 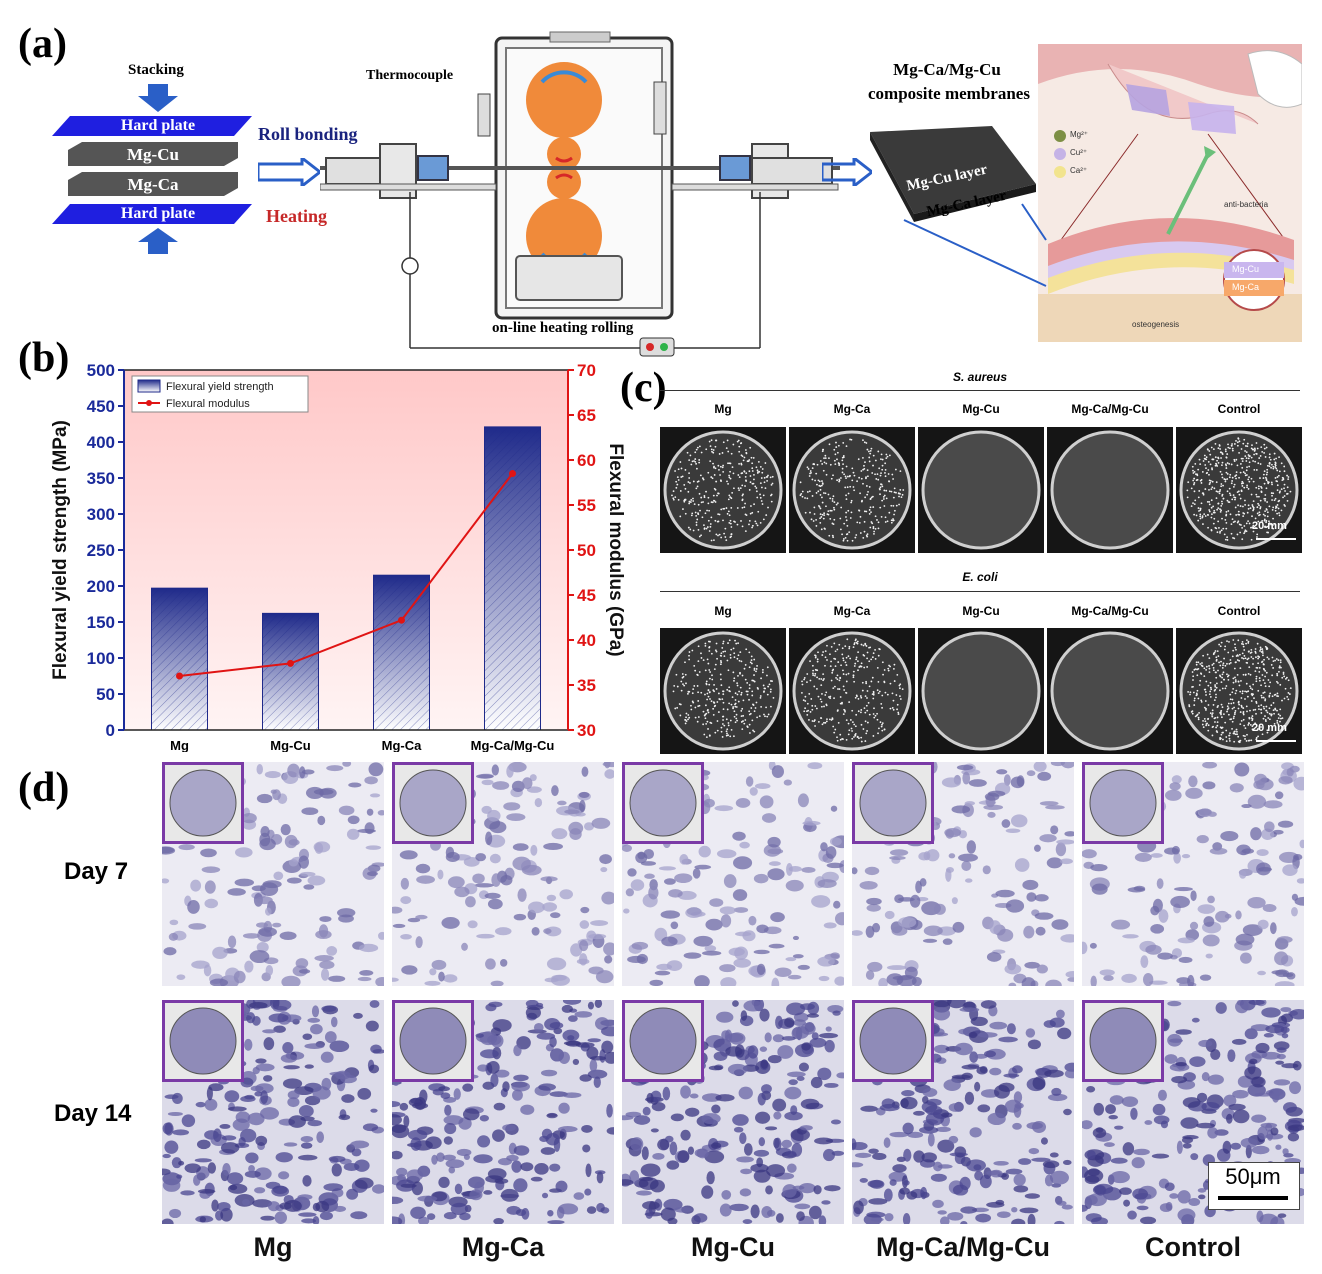 What do you see at coordinates (101, 586) in the screenshot?
I see `y-tick-label: 200` at bounding box center [101, 586].